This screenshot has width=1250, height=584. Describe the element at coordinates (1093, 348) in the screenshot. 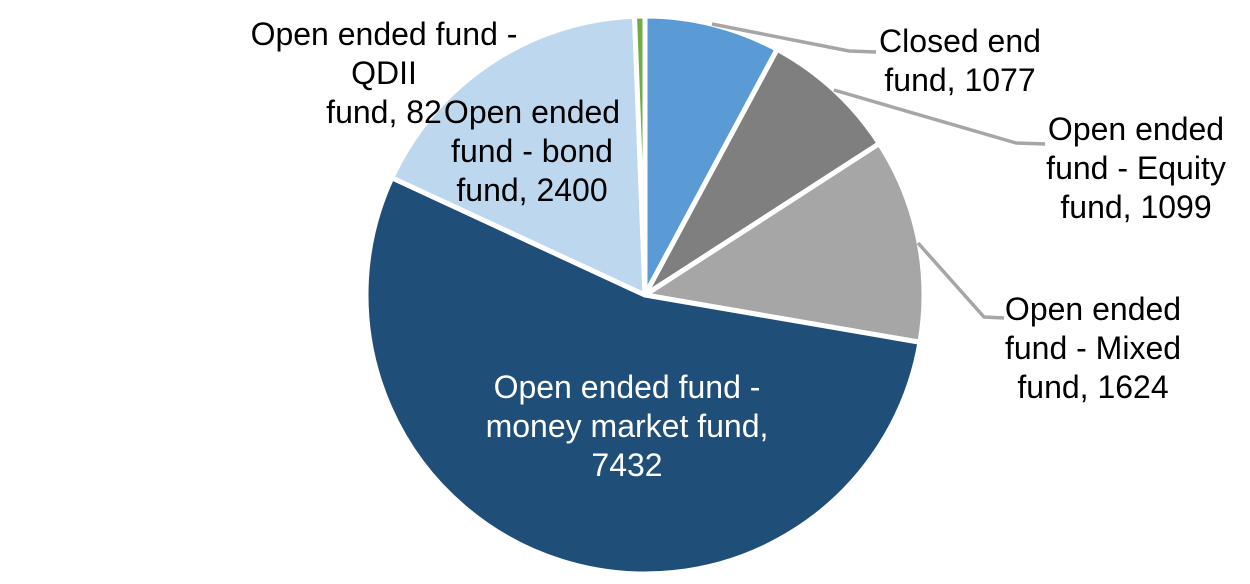

I see `label-open-ended-mixed-fund: Open ended fund - Mixed fund, 1624` at that location.